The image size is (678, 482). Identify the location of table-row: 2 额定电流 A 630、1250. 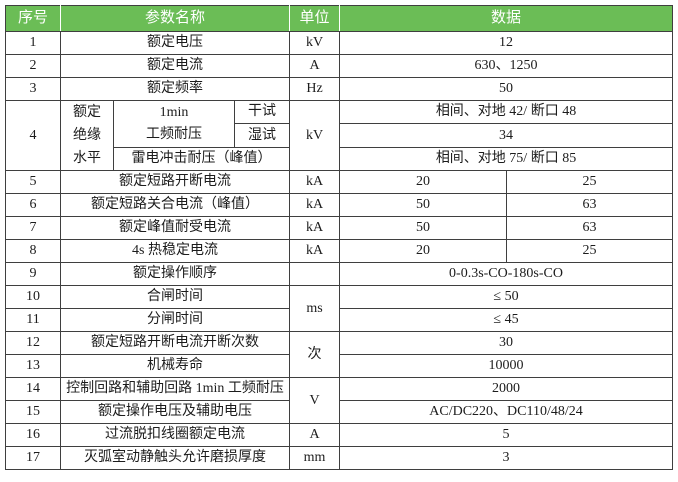
(339, 66).